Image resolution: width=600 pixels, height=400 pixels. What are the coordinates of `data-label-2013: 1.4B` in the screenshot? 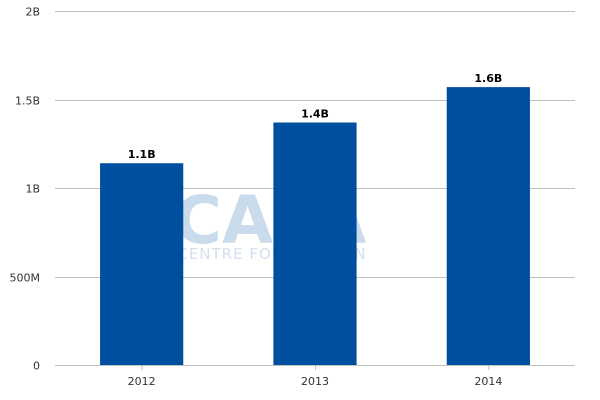 It's located at (315, 114).